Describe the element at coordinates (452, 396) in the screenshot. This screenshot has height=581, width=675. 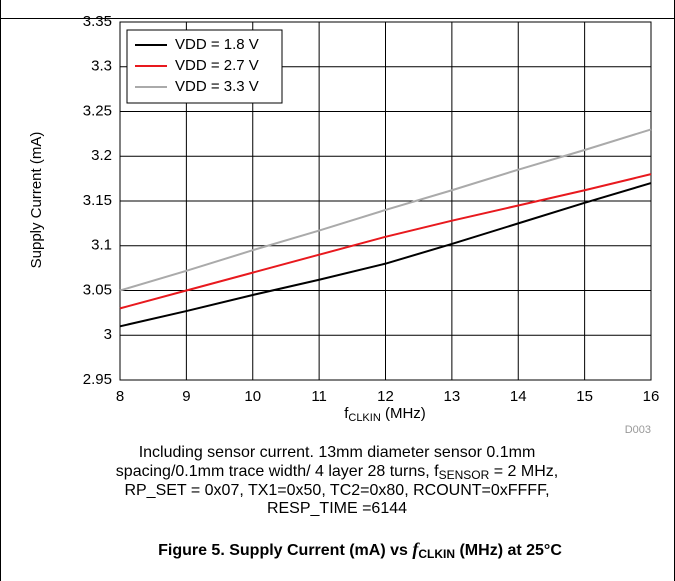
I see `x-tick-label: 13` at that location.